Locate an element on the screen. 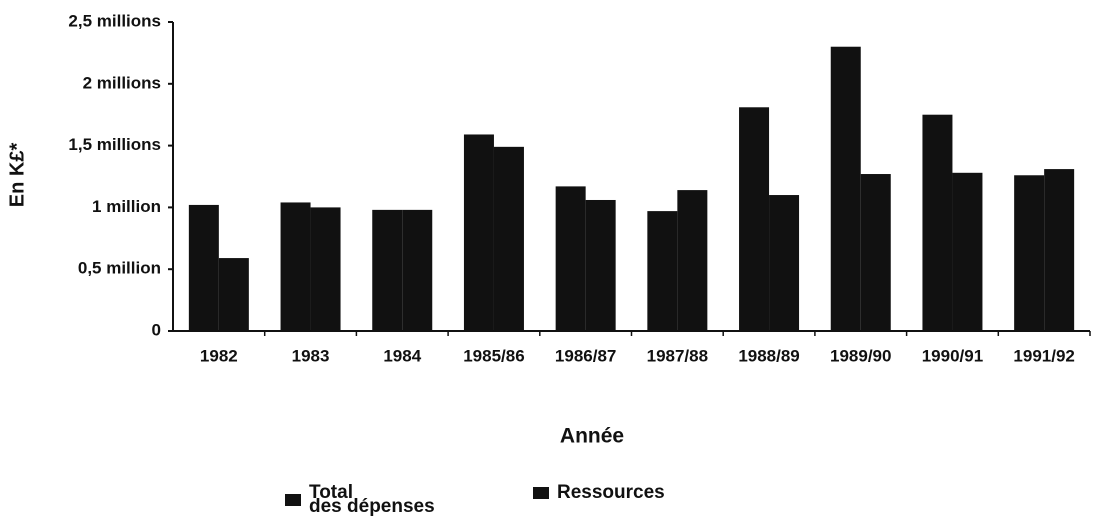 Image resolution: width=1093 pixels, height=526 pixels. x-tick-label: 1991/92 is located at coordinates (1043, 355).